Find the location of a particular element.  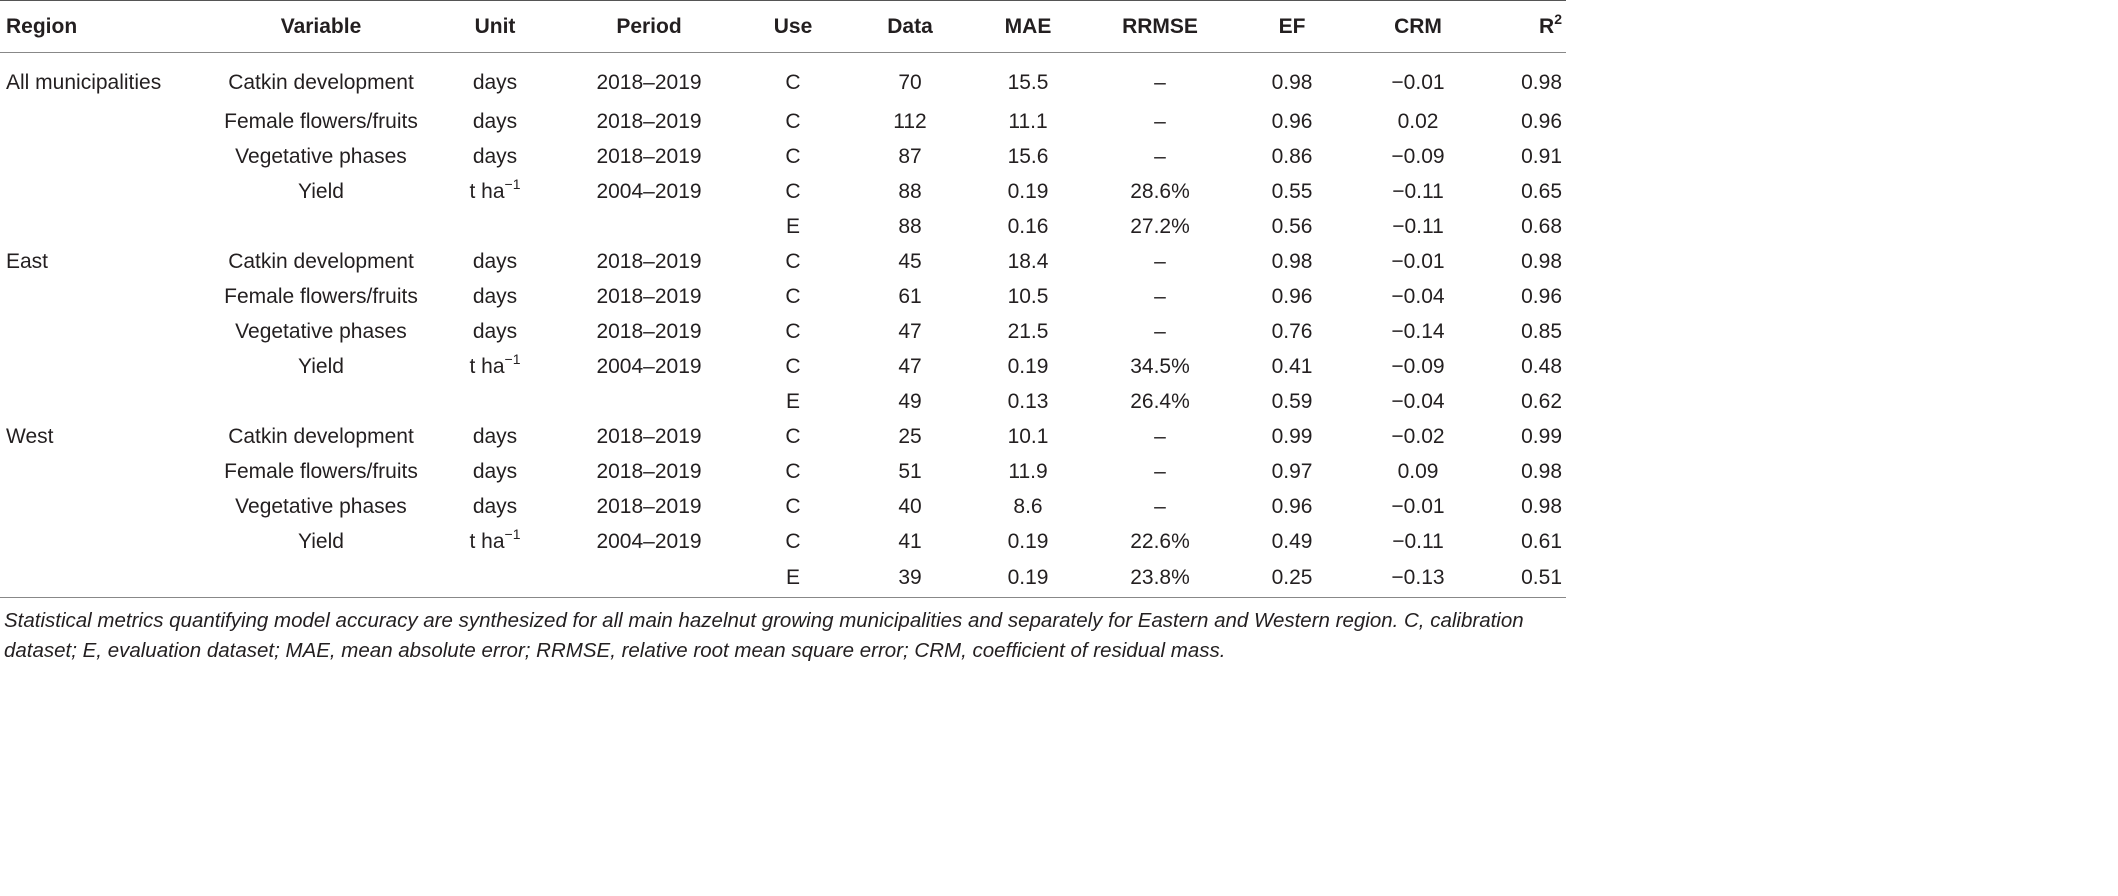

cell-rrmse: 26.4% is located at coordinates (1160, 401).